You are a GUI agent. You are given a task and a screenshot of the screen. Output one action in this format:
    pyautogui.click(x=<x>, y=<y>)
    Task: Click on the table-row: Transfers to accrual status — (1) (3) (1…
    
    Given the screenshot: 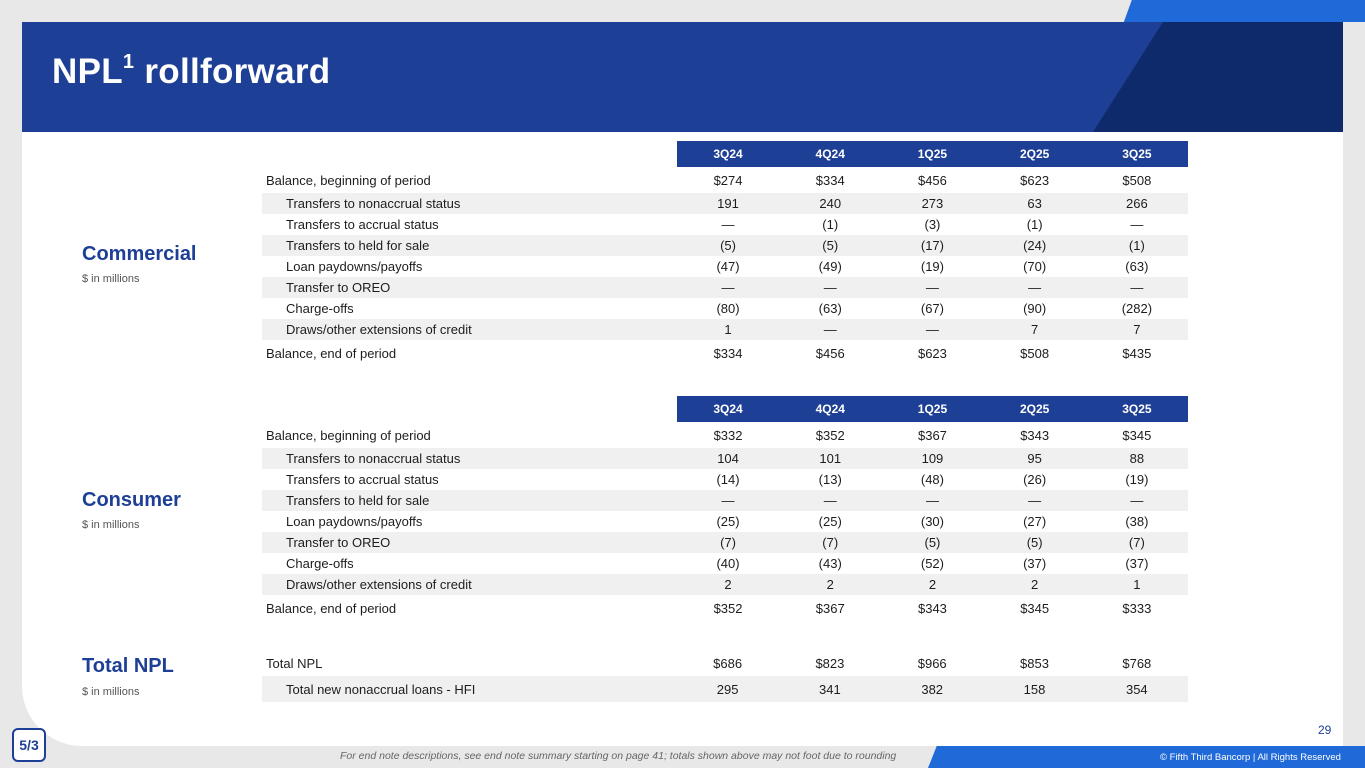 What is the action you would take?
    pyautogui.click(x=725, y=224)
    